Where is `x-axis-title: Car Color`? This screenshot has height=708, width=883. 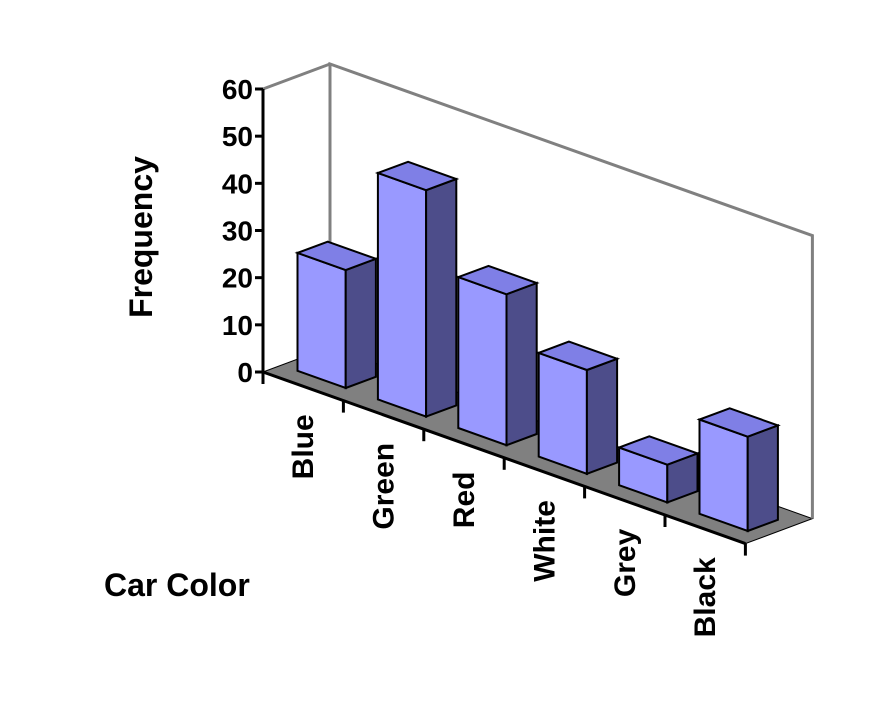
x-axis-title: Car Color is located at coordinates (177, 585).